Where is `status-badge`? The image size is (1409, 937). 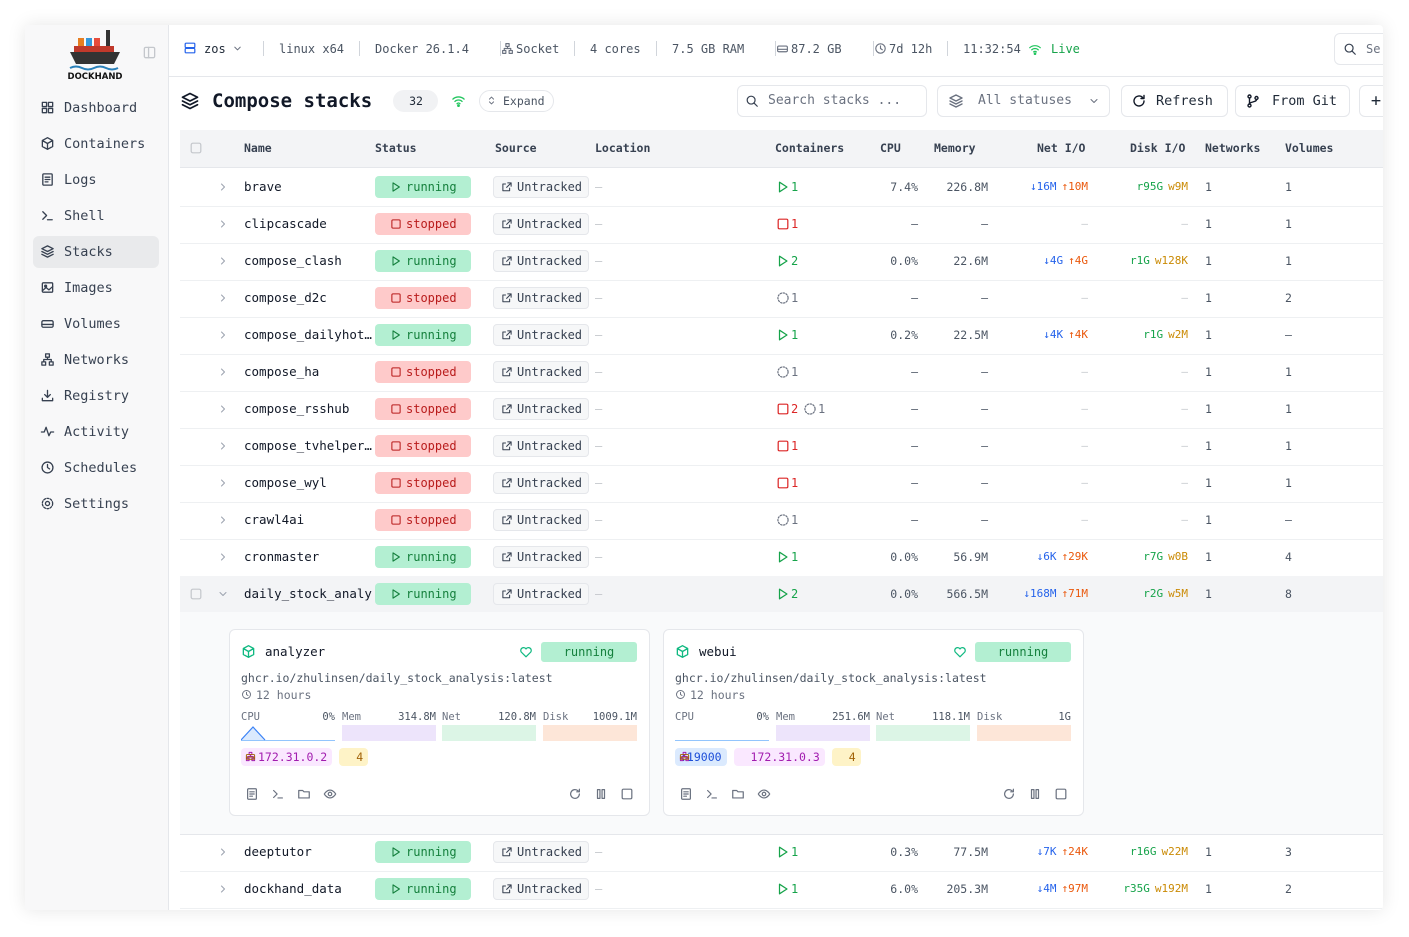 status-badge is located at coordinates (423, 298).